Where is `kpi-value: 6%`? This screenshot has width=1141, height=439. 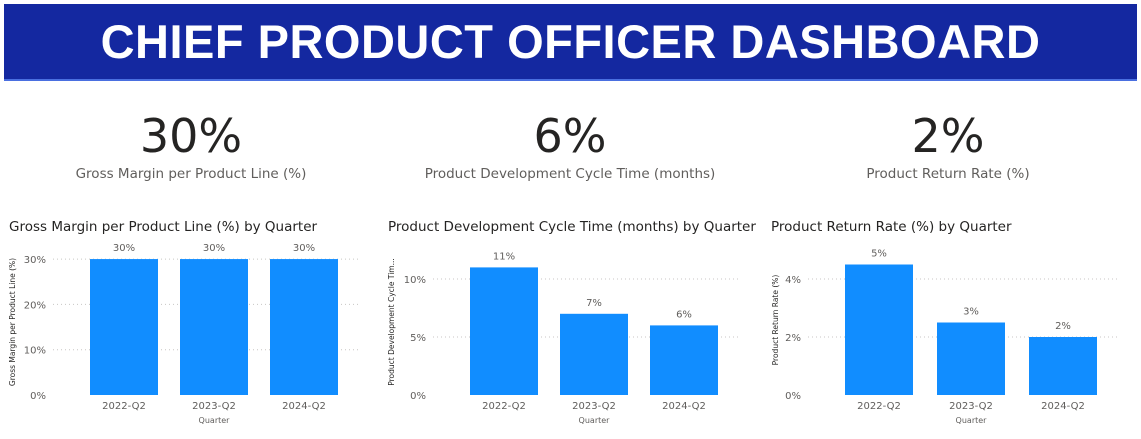
kpi-value: 6% is located at coordinates (570, 136).